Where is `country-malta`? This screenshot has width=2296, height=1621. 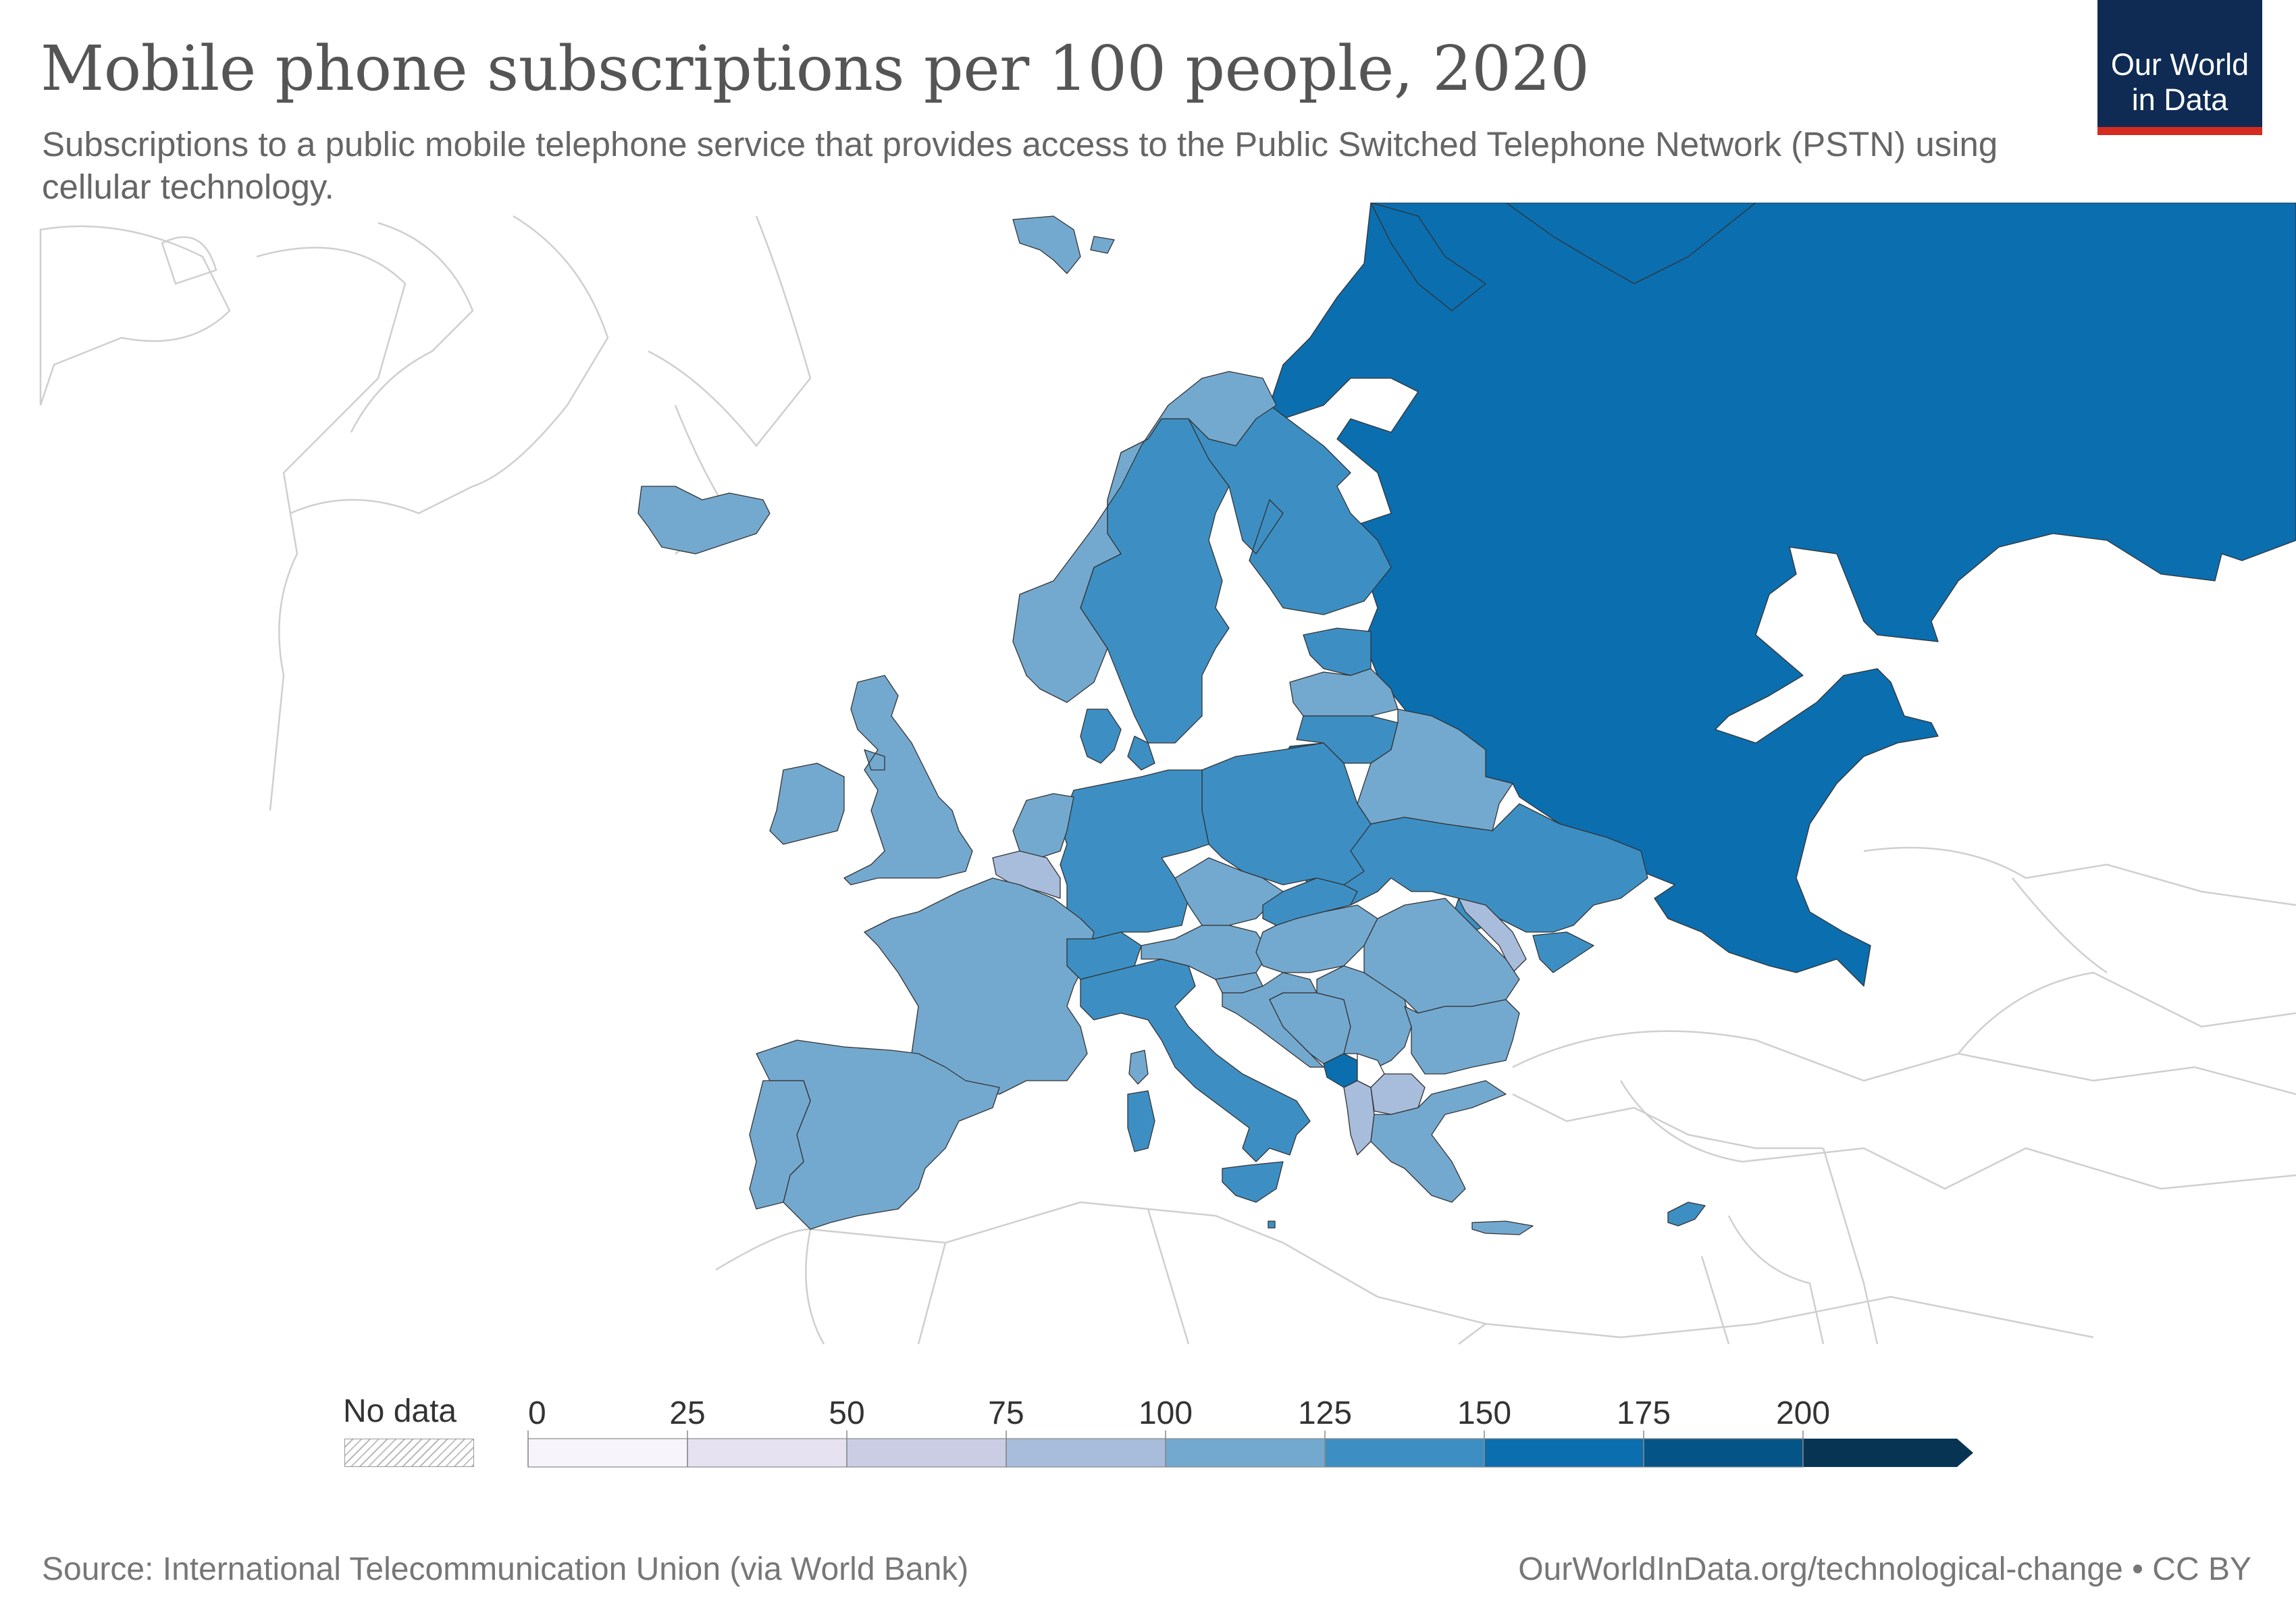
country-malta is located at coordinates (1272, 1224).